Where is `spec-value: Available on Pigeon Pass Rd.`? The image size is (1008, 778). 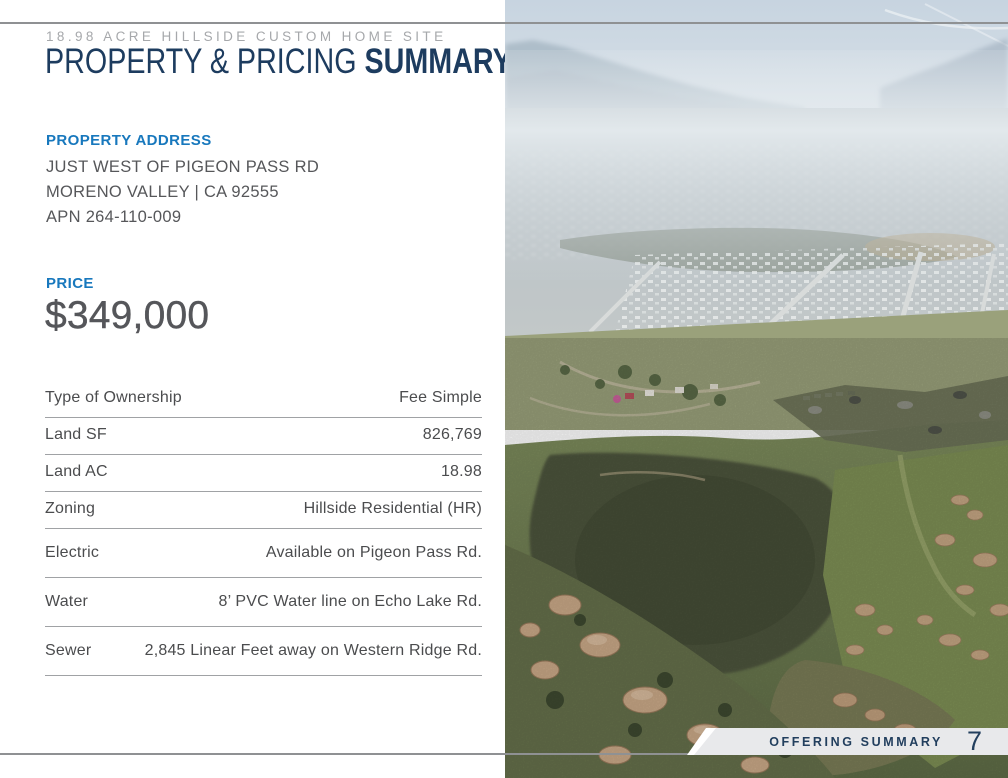 spec-value: Available on Pigeon Pass Rd. is located at coordinates (373, 552).